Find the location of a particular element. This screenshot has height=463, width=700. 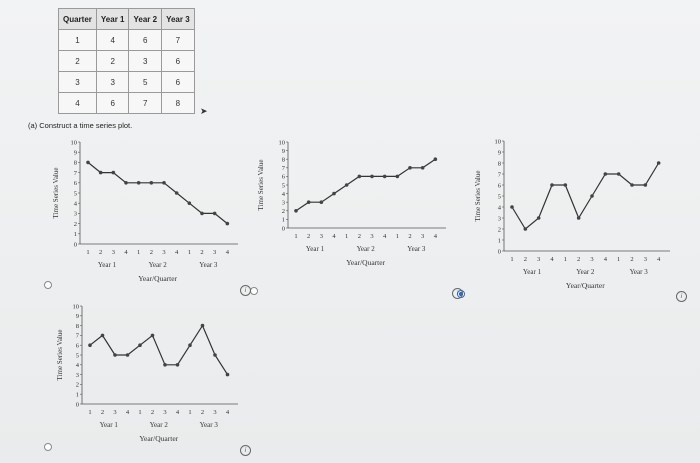

y-tick-label: 8 is located at coordinates (77, 326).